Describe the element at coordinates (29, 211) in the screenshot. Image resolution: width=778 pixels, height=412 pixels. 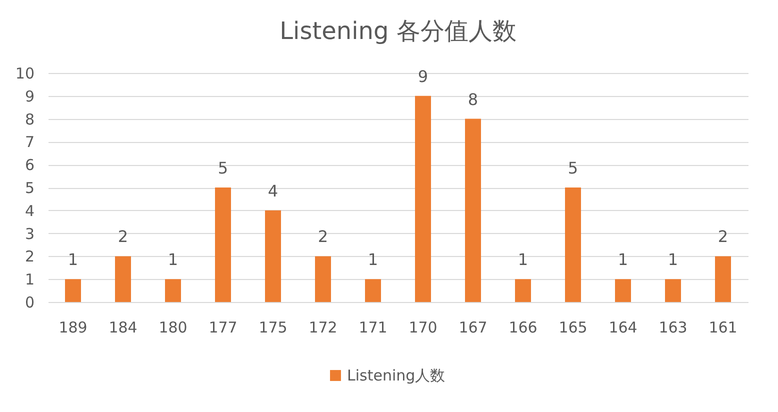
I see `y-tick-label: 4` at that location.